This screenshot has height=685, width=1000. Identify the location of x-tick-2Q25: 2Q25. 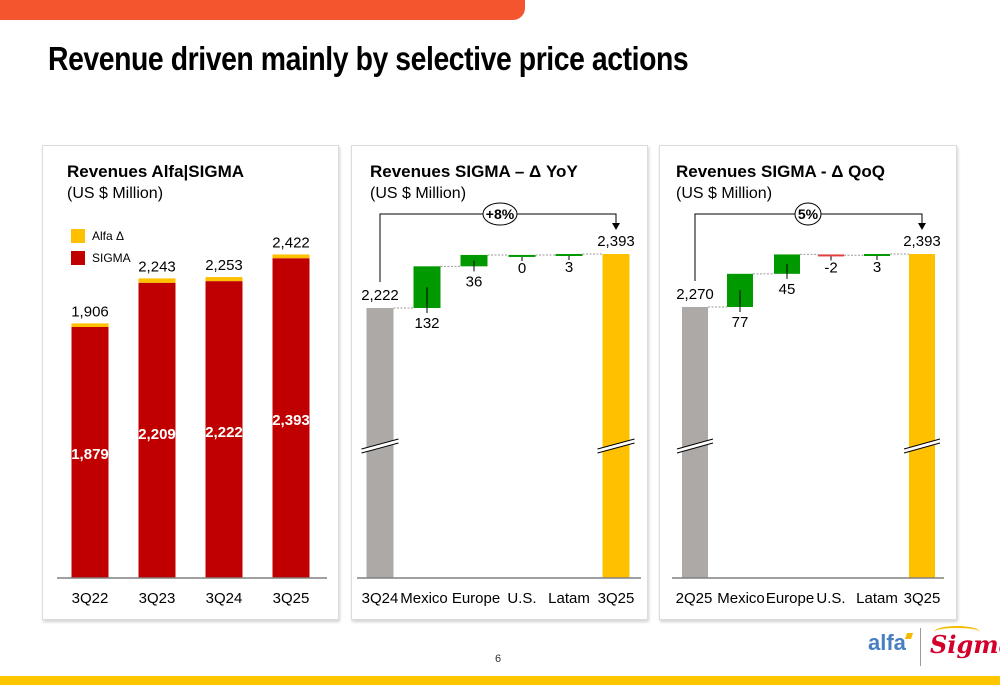
(694, 598).